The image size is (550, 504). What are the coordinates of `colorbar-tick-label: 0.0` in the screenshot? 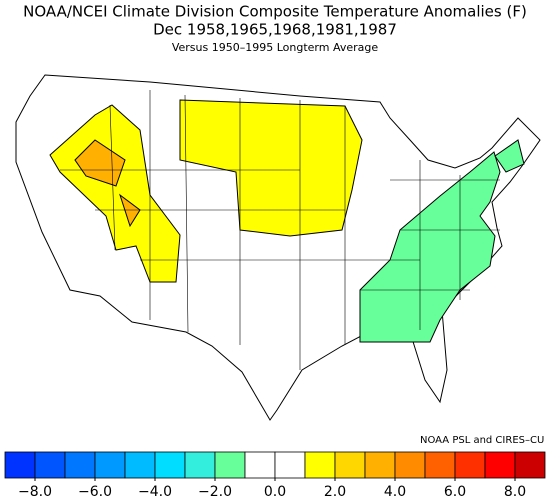 It's located at (275, 492).